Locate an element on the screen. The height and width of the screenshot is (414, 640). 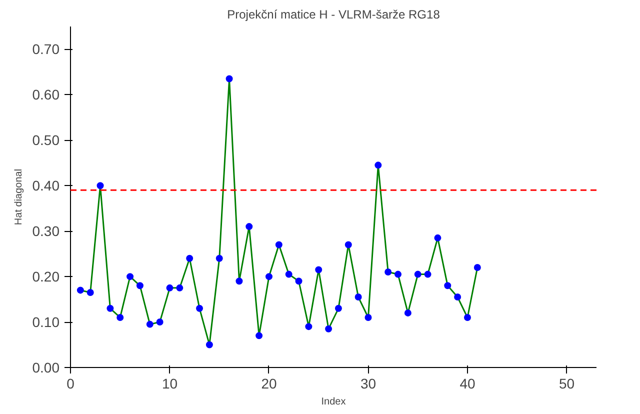
x-tick-label: 40 is located at coordinates (468, 384).